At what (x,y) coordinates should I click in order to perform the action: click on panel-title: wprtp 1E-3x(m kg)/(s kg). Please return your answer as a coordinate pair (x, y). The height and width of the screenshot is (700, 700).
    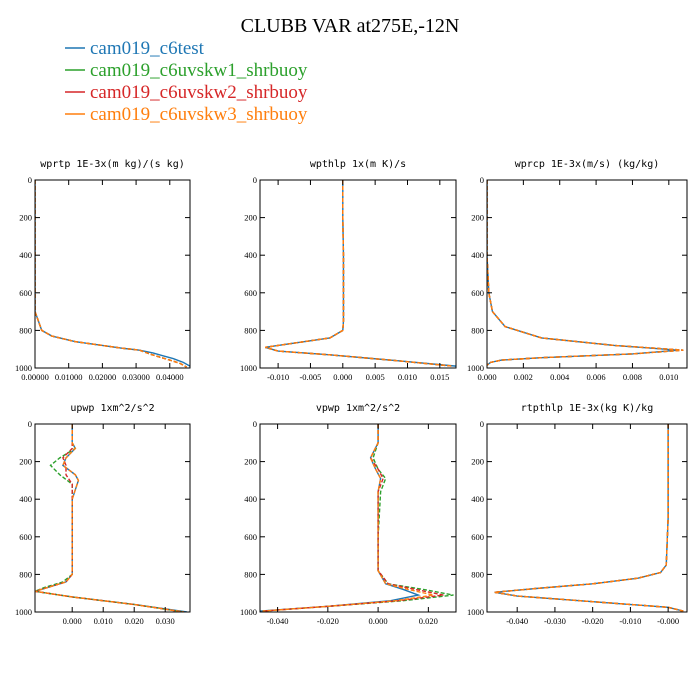
    Looking at the image, I should click on (112, 164).